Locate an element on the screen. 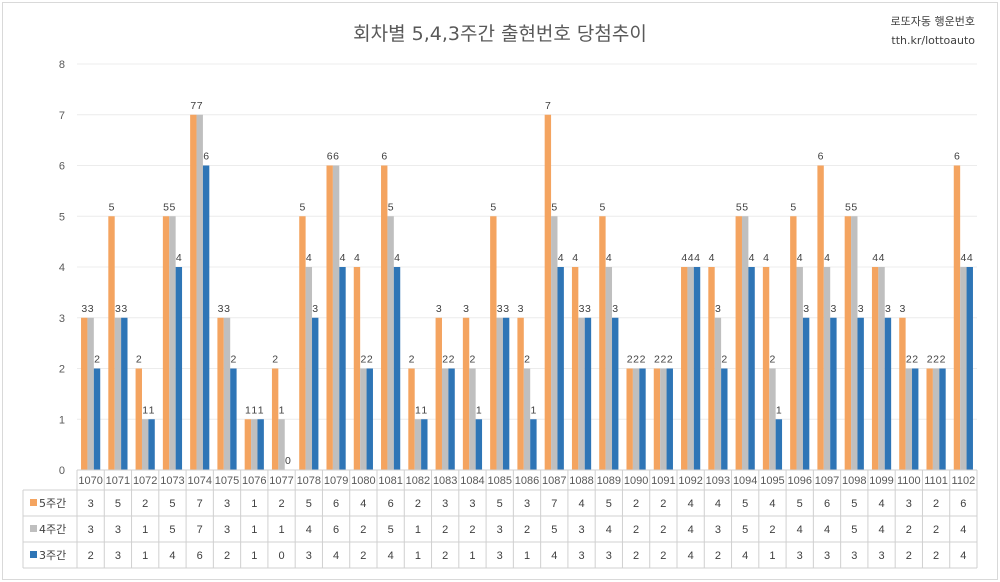 The image size is (1000, 582). x-tick-label: 1081 is located at coordinates (390, 481).